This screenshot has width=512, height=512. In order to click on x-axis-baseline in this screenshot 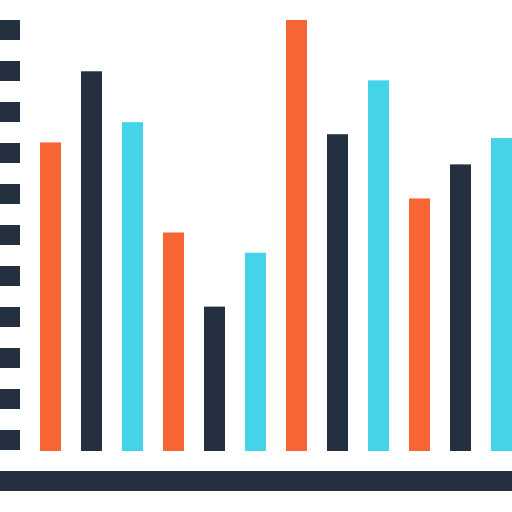, I will do `click(256, 481)`.